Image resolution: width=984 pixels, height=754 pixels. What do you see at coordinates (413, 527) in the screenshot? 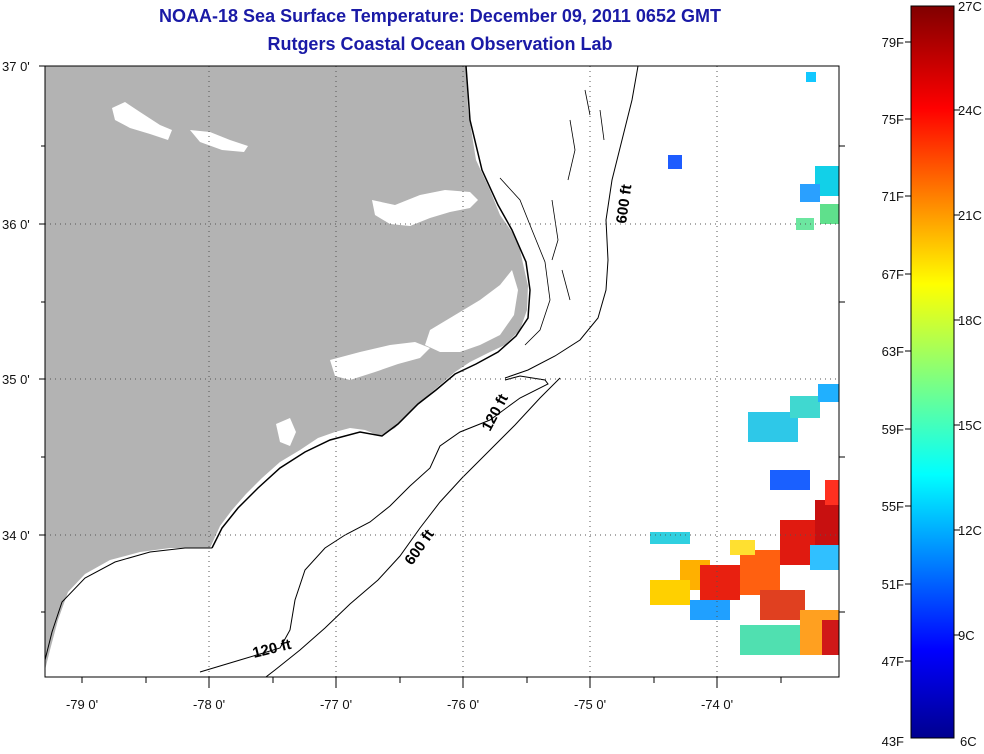
I see `contour-600ft-south` at bounding box center [413, 527].